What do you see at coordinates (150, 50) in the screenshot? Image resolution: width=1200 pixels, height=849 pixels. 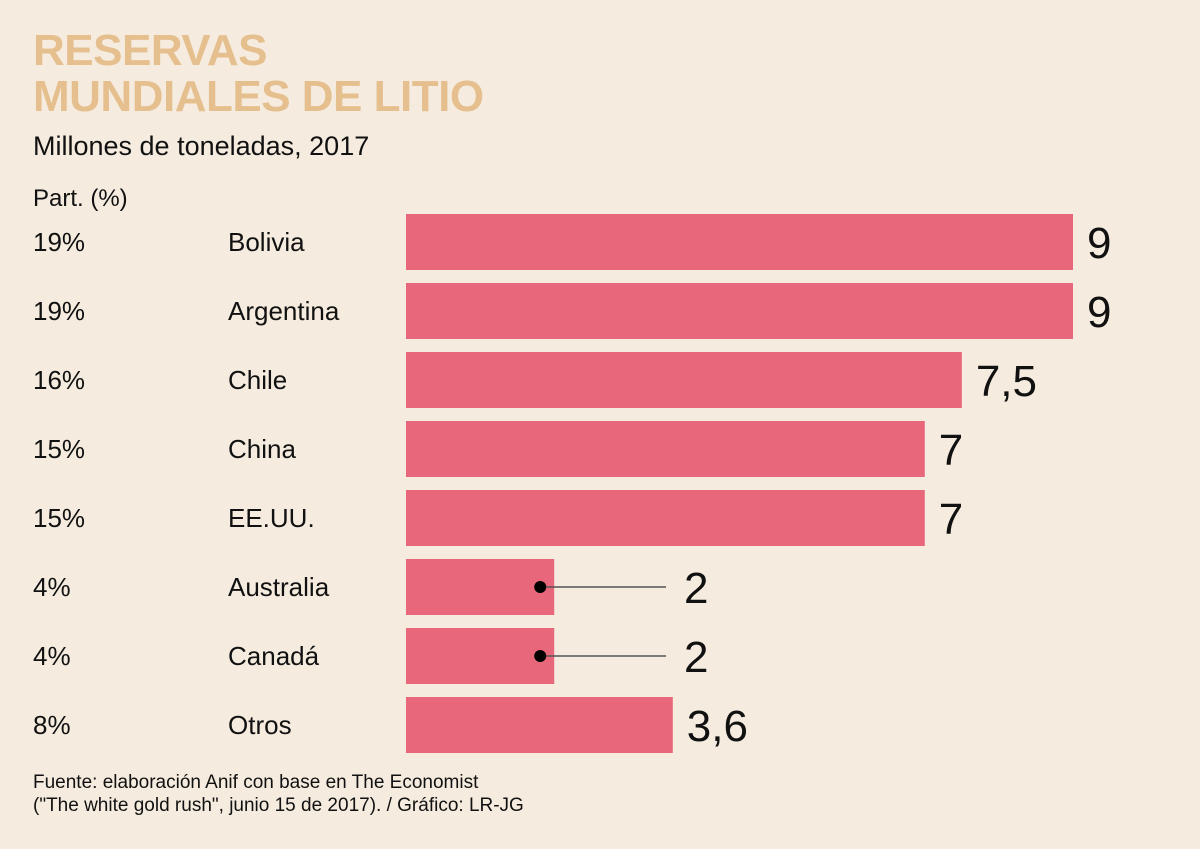 I see `chart-title-line-1: RESERVAS` at bounding box center [150, 50].